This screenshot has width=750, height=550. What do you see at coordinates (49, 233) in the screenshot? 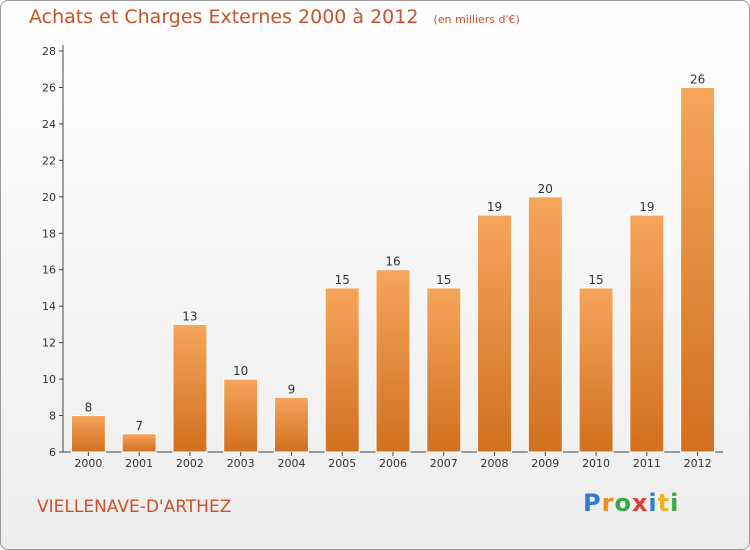
I see `y-tick-label: 18` at bounding box center [49, 233].